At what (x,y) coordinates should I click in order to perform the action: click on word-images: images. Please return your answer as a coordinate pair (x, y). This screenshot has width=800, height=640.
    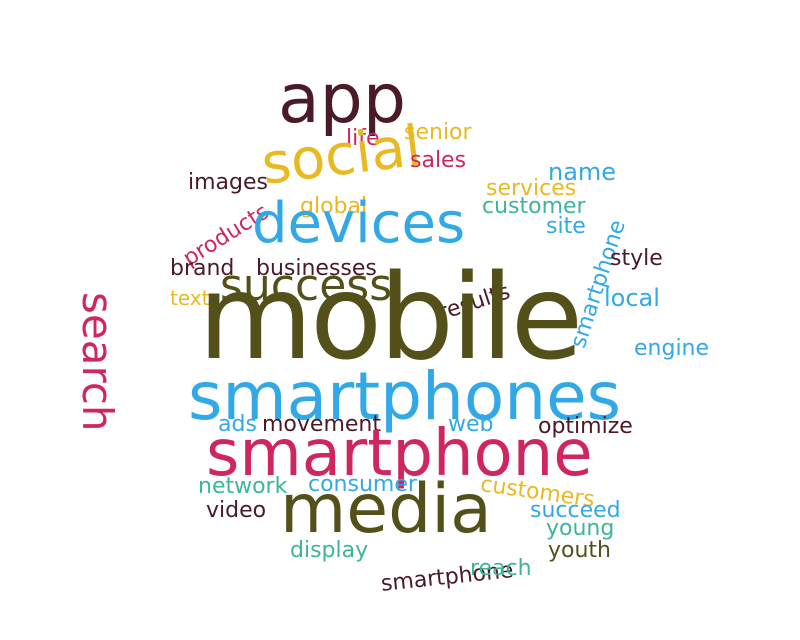
    Looking at the image, I should click on (228, 182).